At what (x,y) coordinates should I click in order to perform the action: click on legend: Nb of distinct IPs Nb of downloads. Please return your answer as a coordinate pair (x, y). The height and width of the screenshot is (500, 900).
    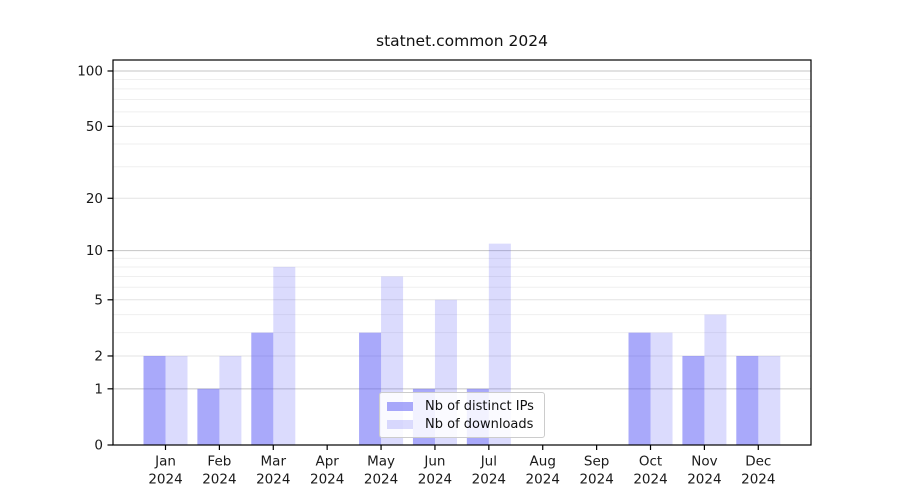
    Looking at the image, I should click on (462, 415).